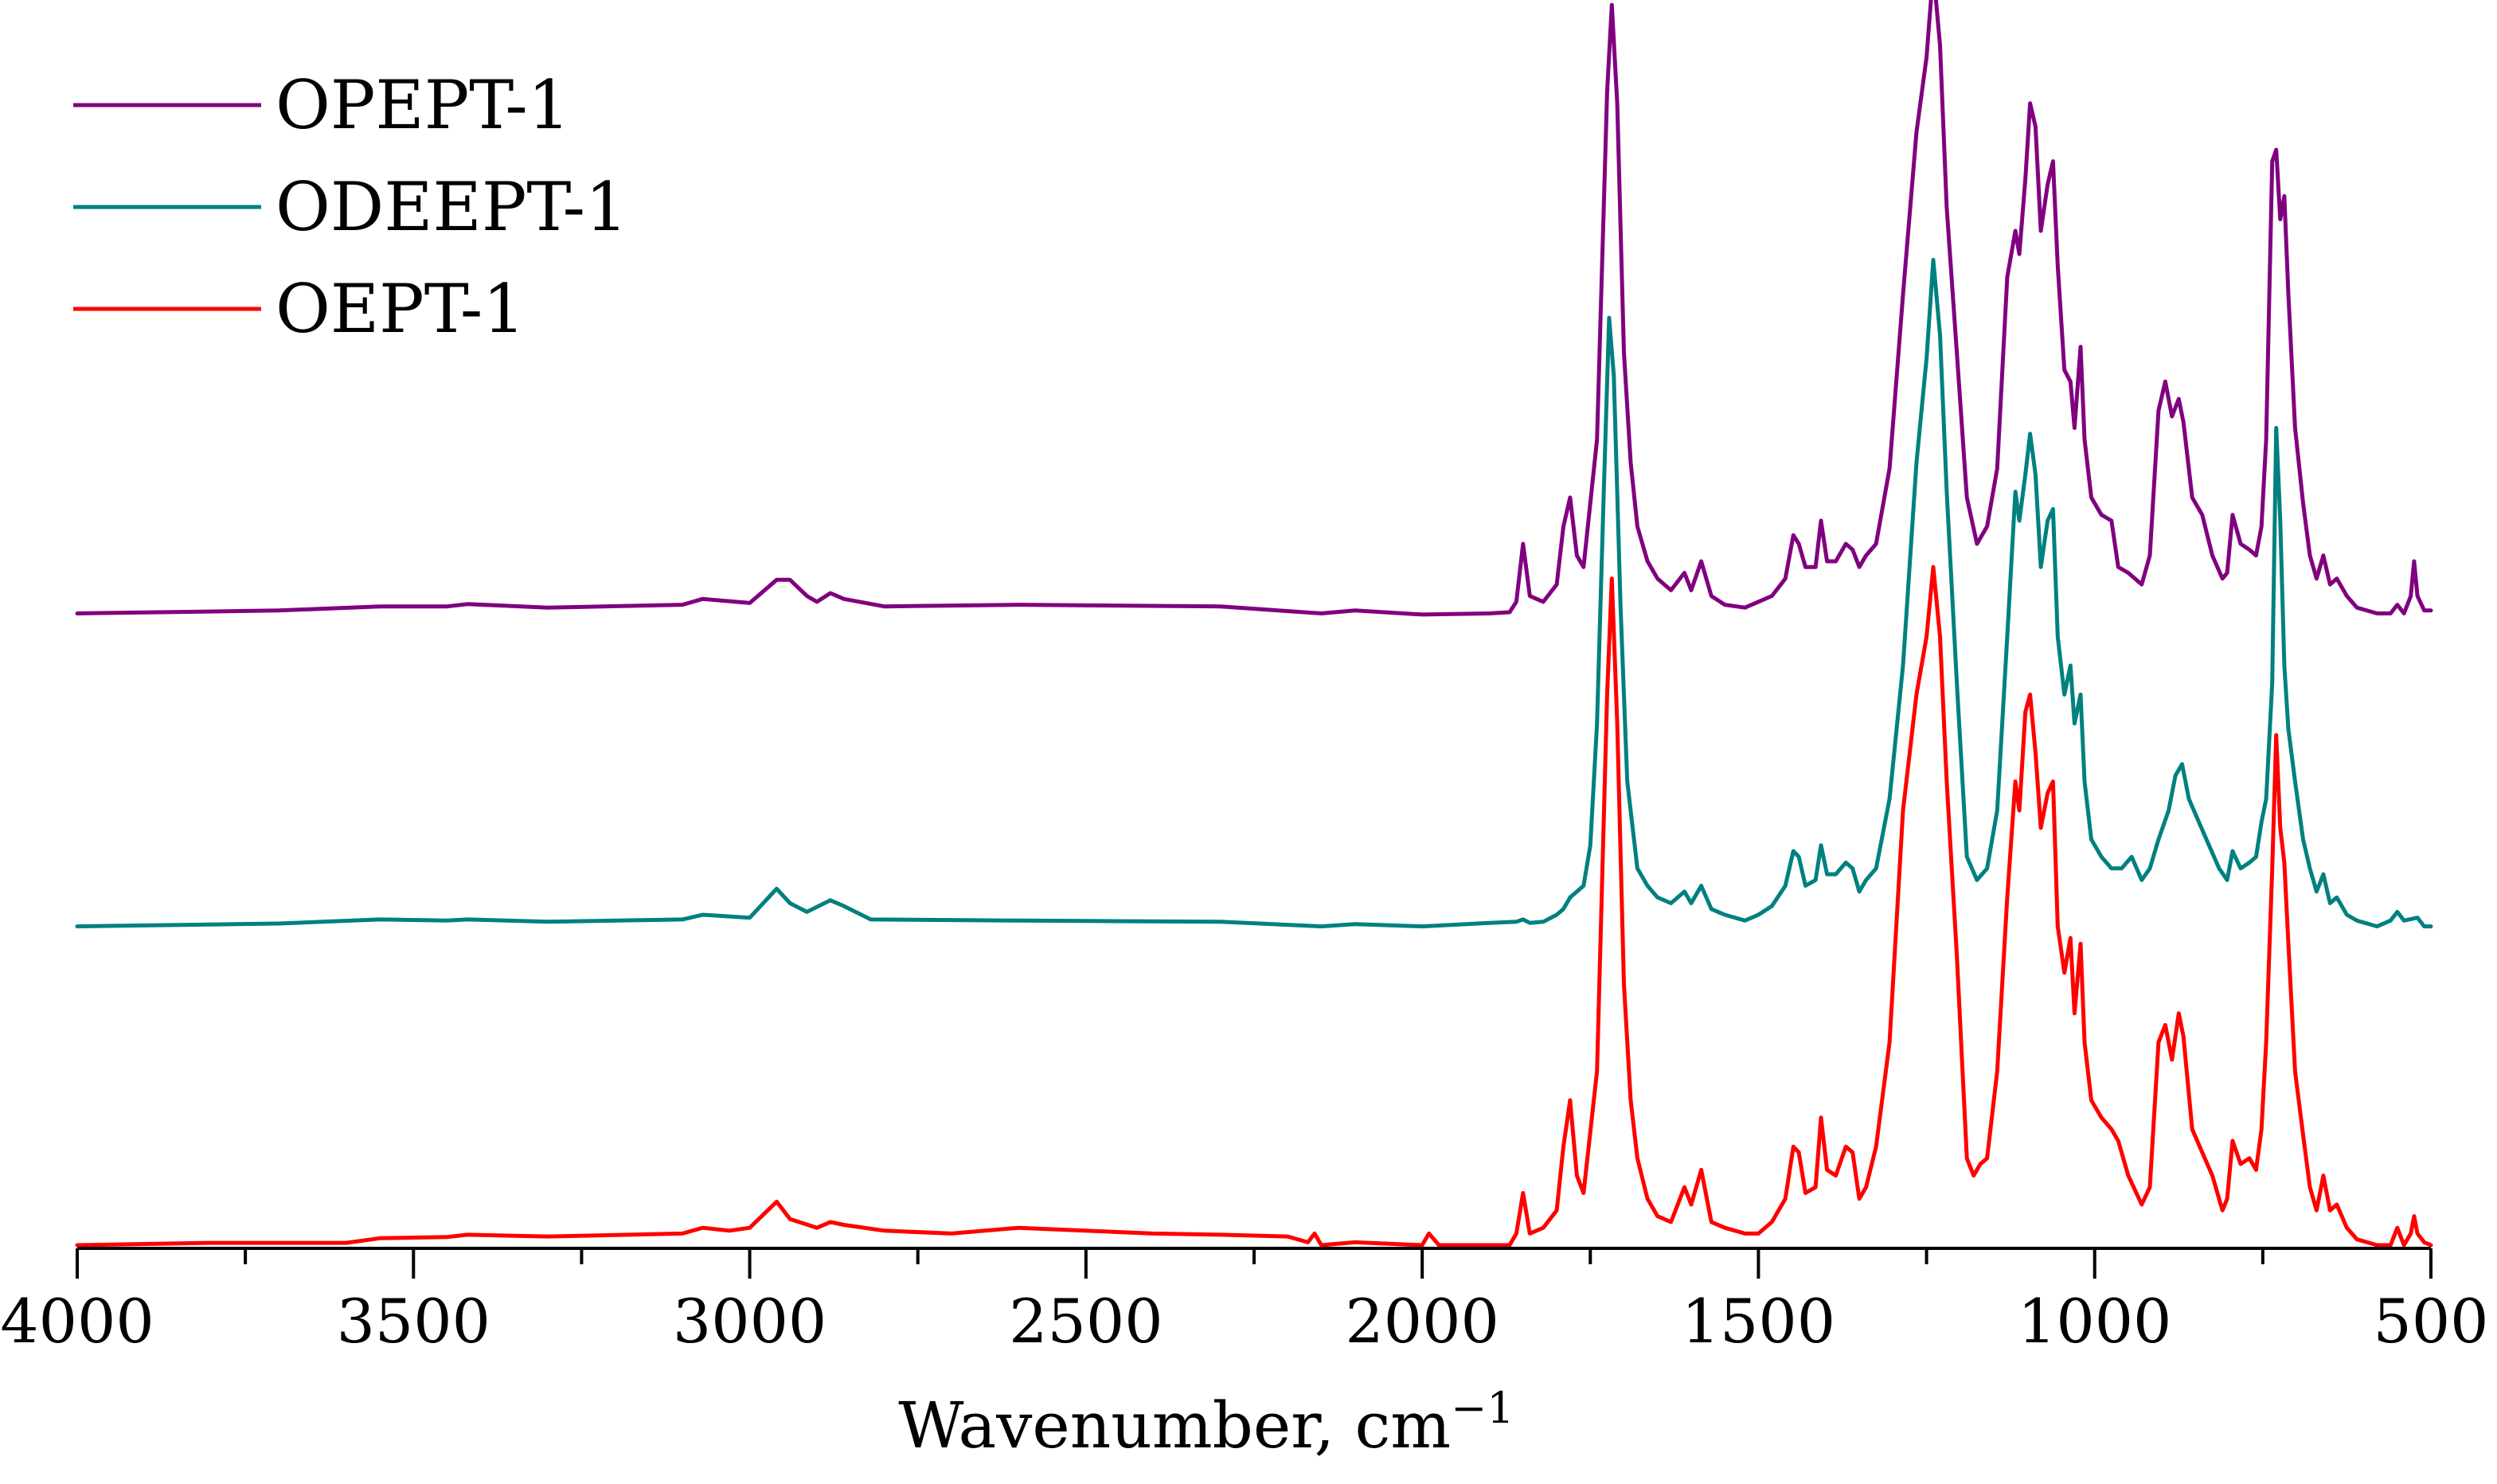  I want to click on legend-label-opept-1: OPEPT-1, so click(422, 105).